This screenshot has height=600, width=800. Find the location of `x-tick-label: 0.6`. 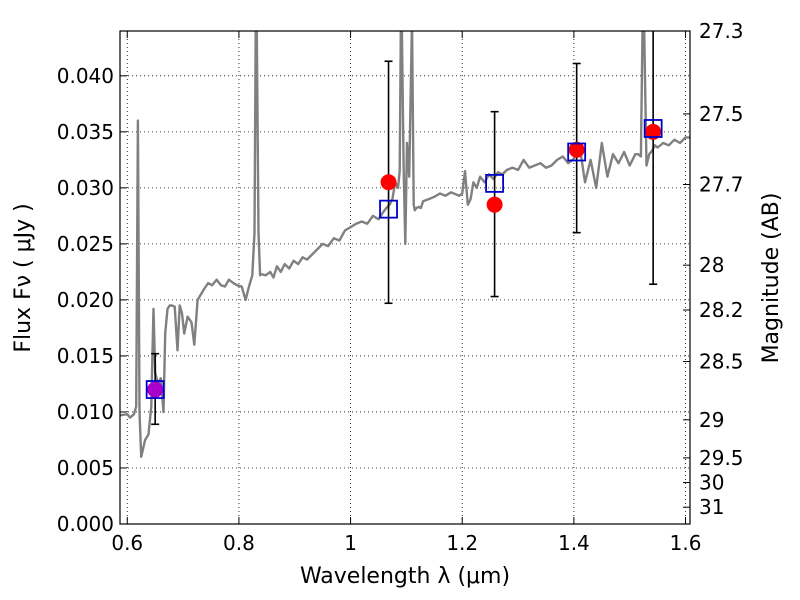

x-tick-label: 0.6 is located at coordinates (127, 543).